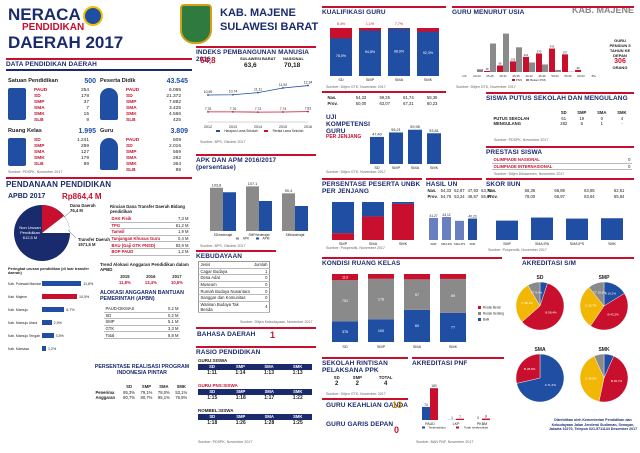  I want to click on peserta-total: 43.545, so click(177, 81).